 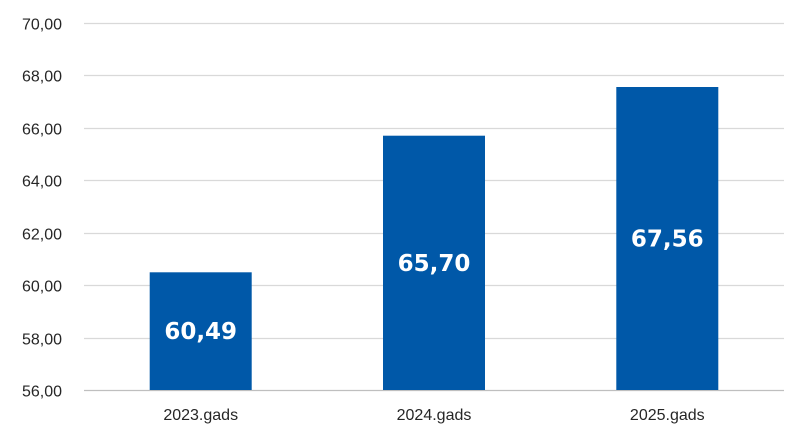 I want to click on y-tick-label: 70,00, so click(x=42, y=25).